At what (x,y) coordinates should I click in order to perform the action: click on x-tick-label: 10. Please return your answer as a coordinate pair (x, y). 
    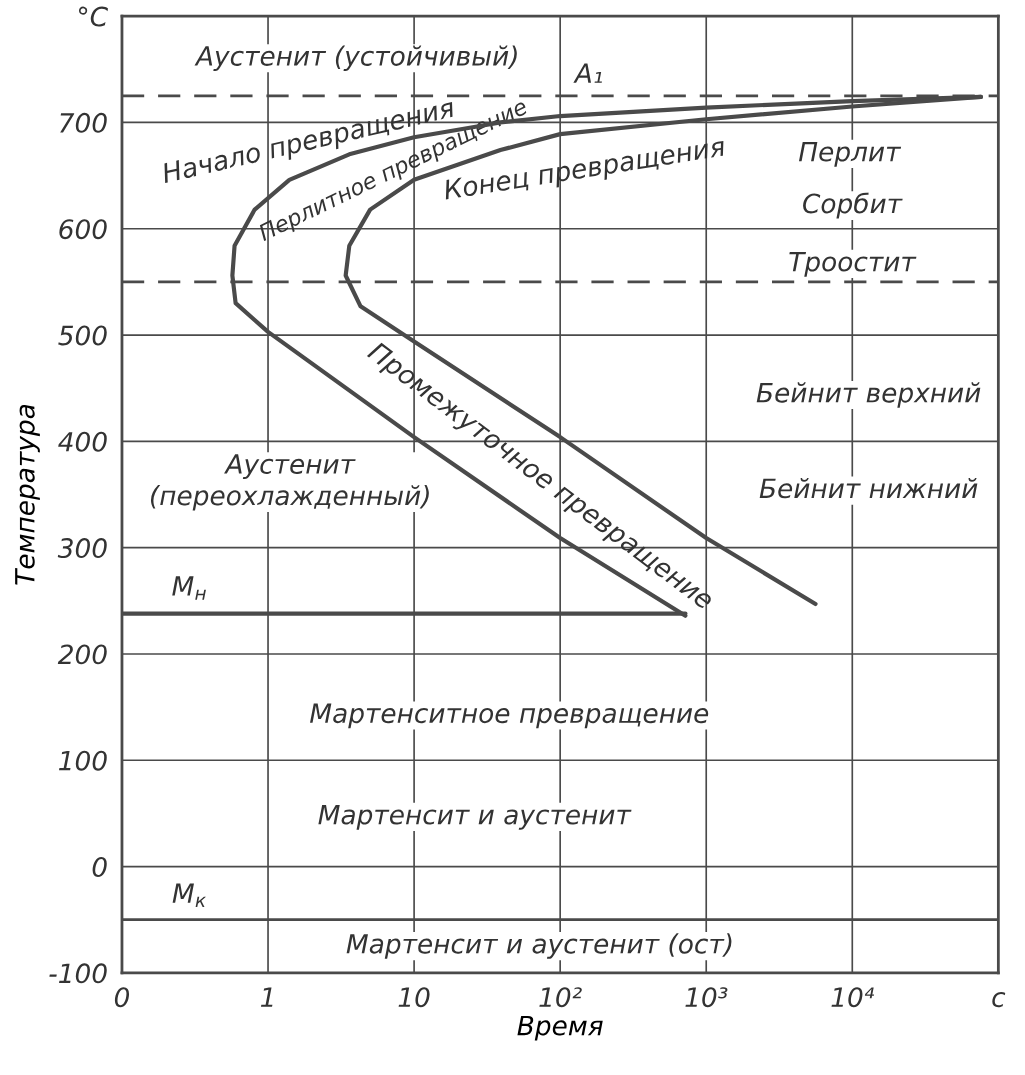
    Looking at the image, I should click on (414, 997).